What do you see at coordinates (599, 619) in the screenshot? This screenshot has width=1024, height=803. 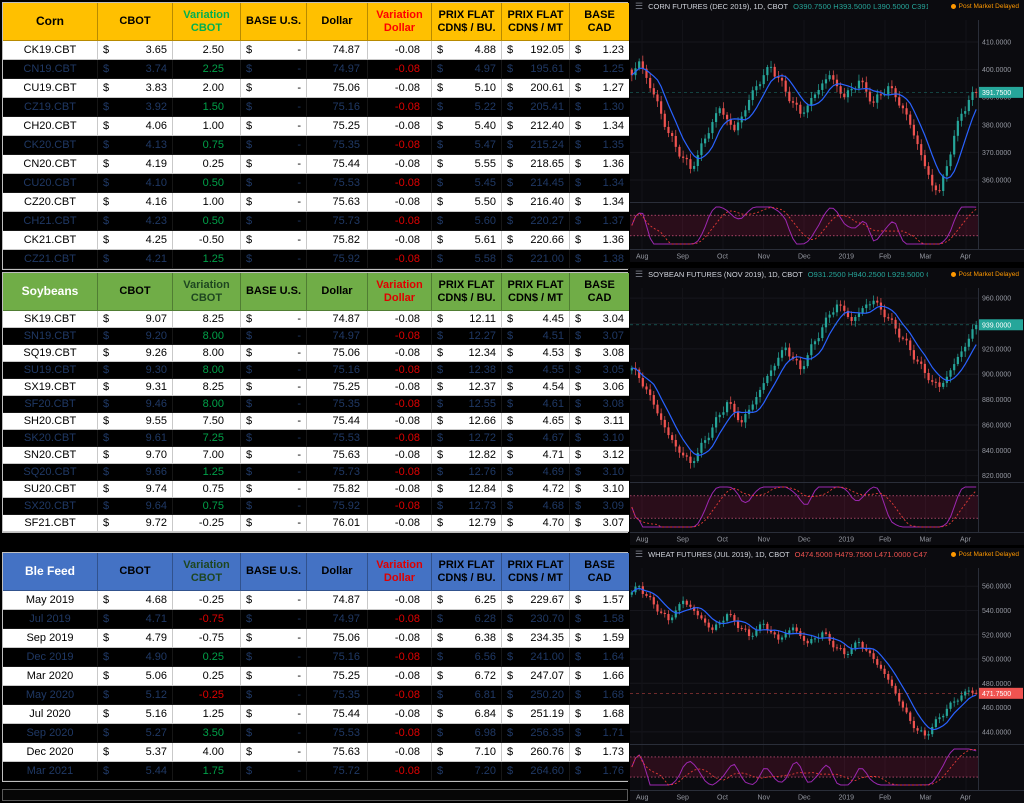 I see `cell-base_cad: $1.58` at bounding box center [599, 619].